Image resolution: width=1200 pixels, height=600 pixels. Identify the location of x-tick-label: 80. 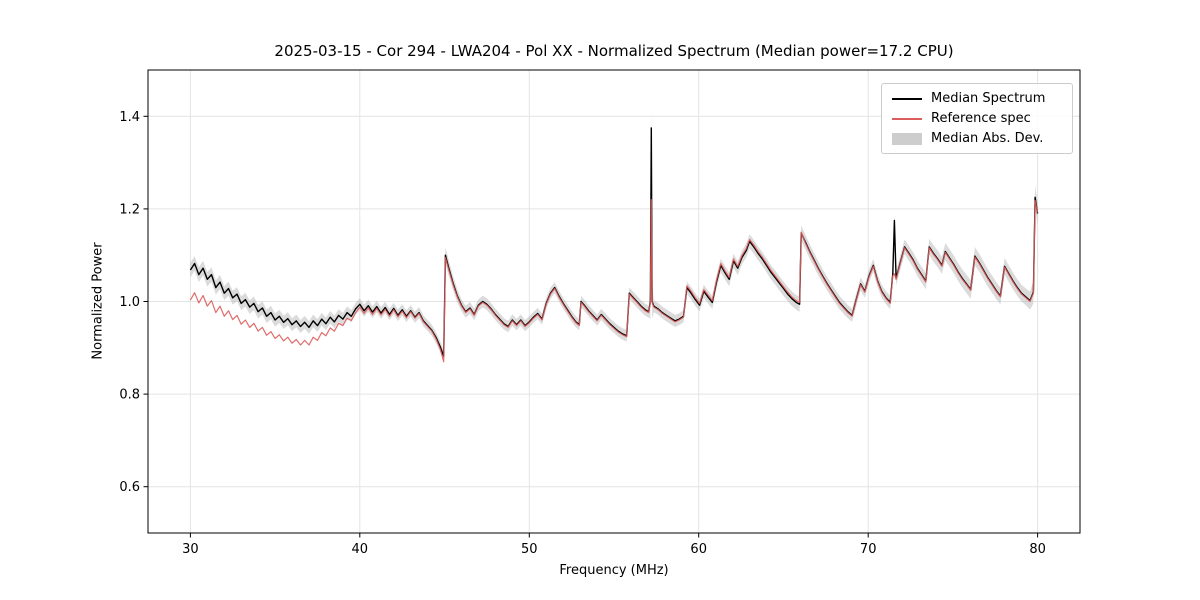
(1037, 549).